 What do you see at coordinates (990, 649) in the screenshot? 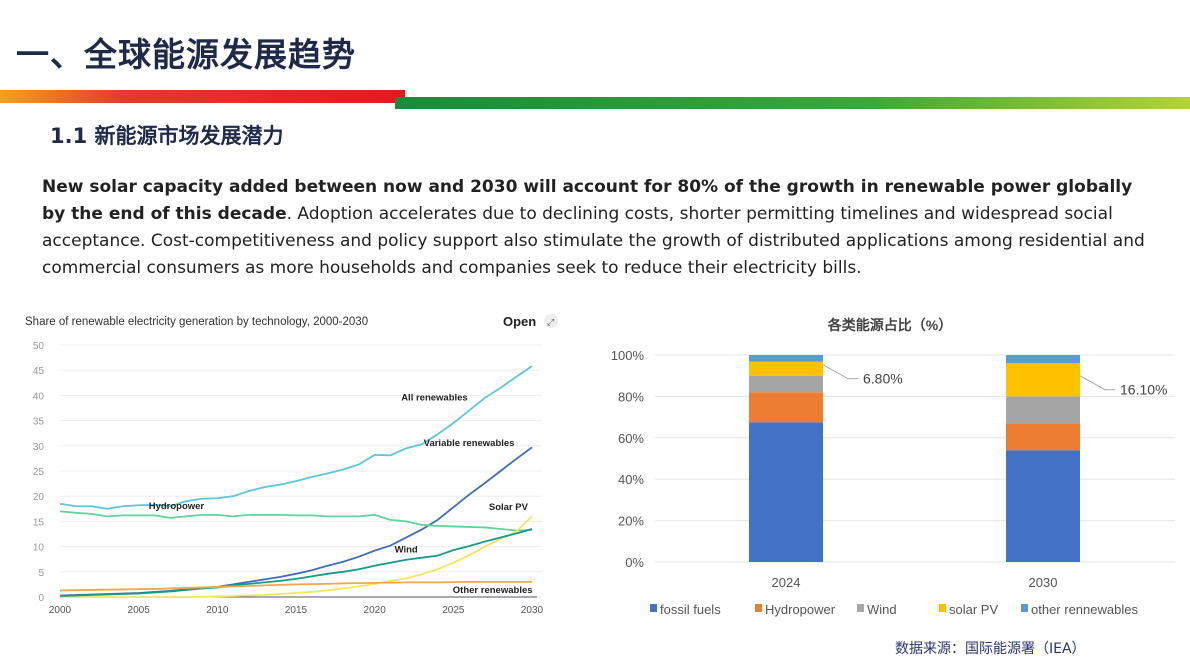
I see `data-source: 数据来源：国际能源署（IEA）` at bounding box center [990, 649].